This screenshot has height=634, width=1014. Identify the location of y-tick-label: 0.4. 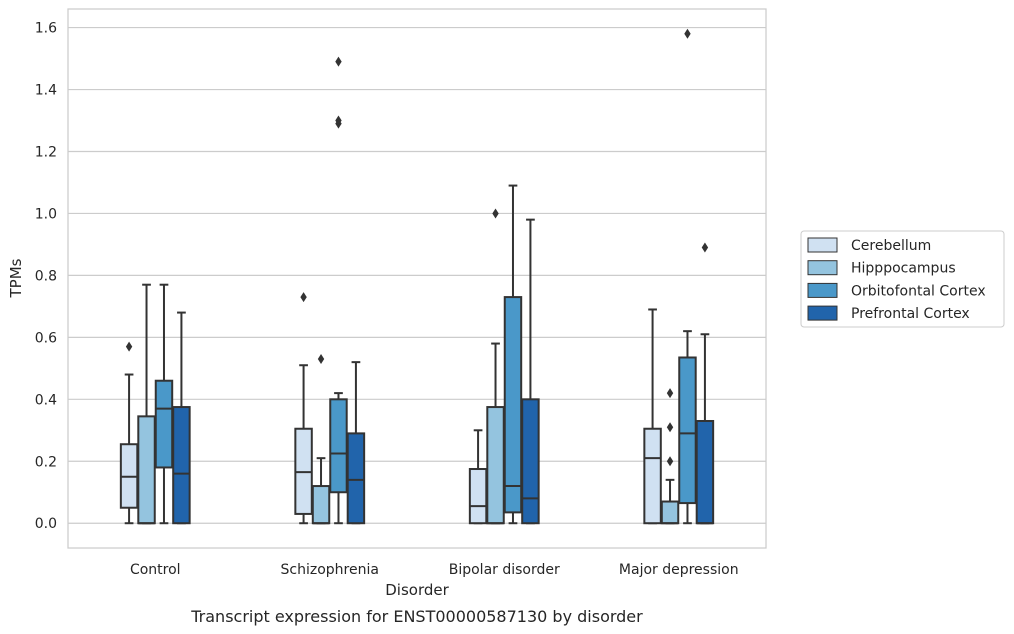
(46, 400).